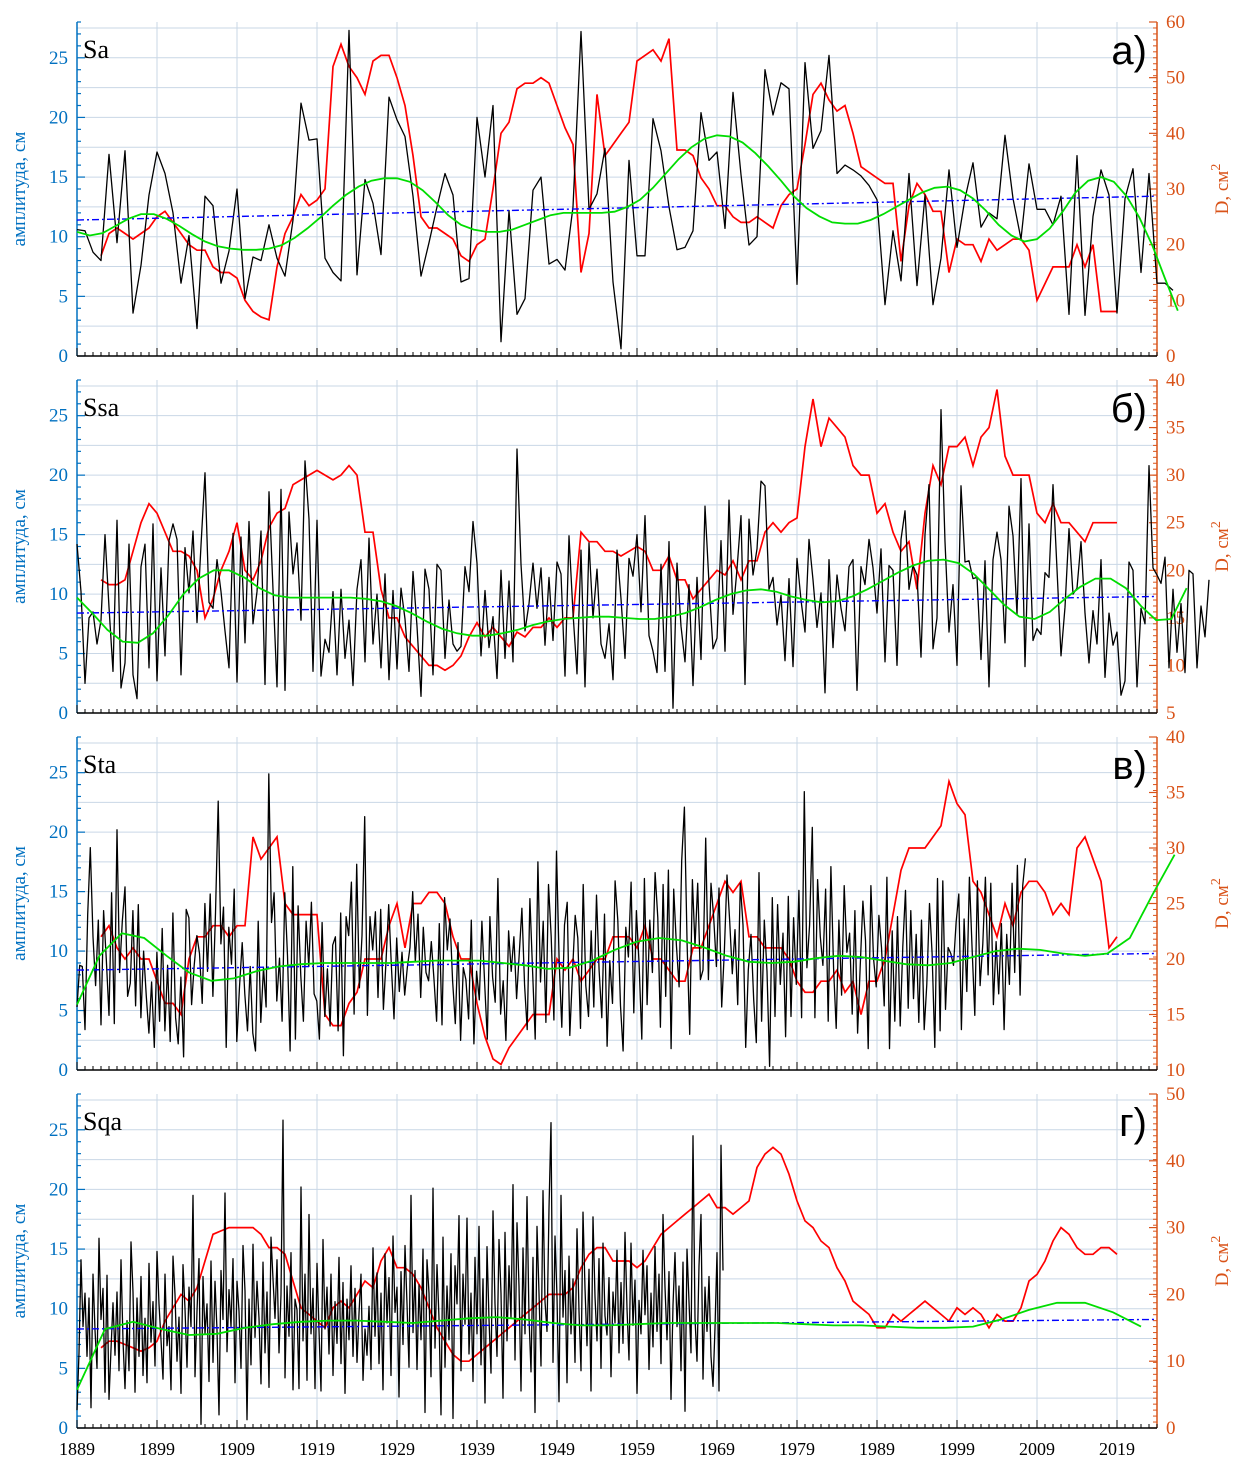 Image resolution: width=1238 pixels, height=1465 pixels. I want to click on x-tick-label: 2009, so click(1037, 1449).